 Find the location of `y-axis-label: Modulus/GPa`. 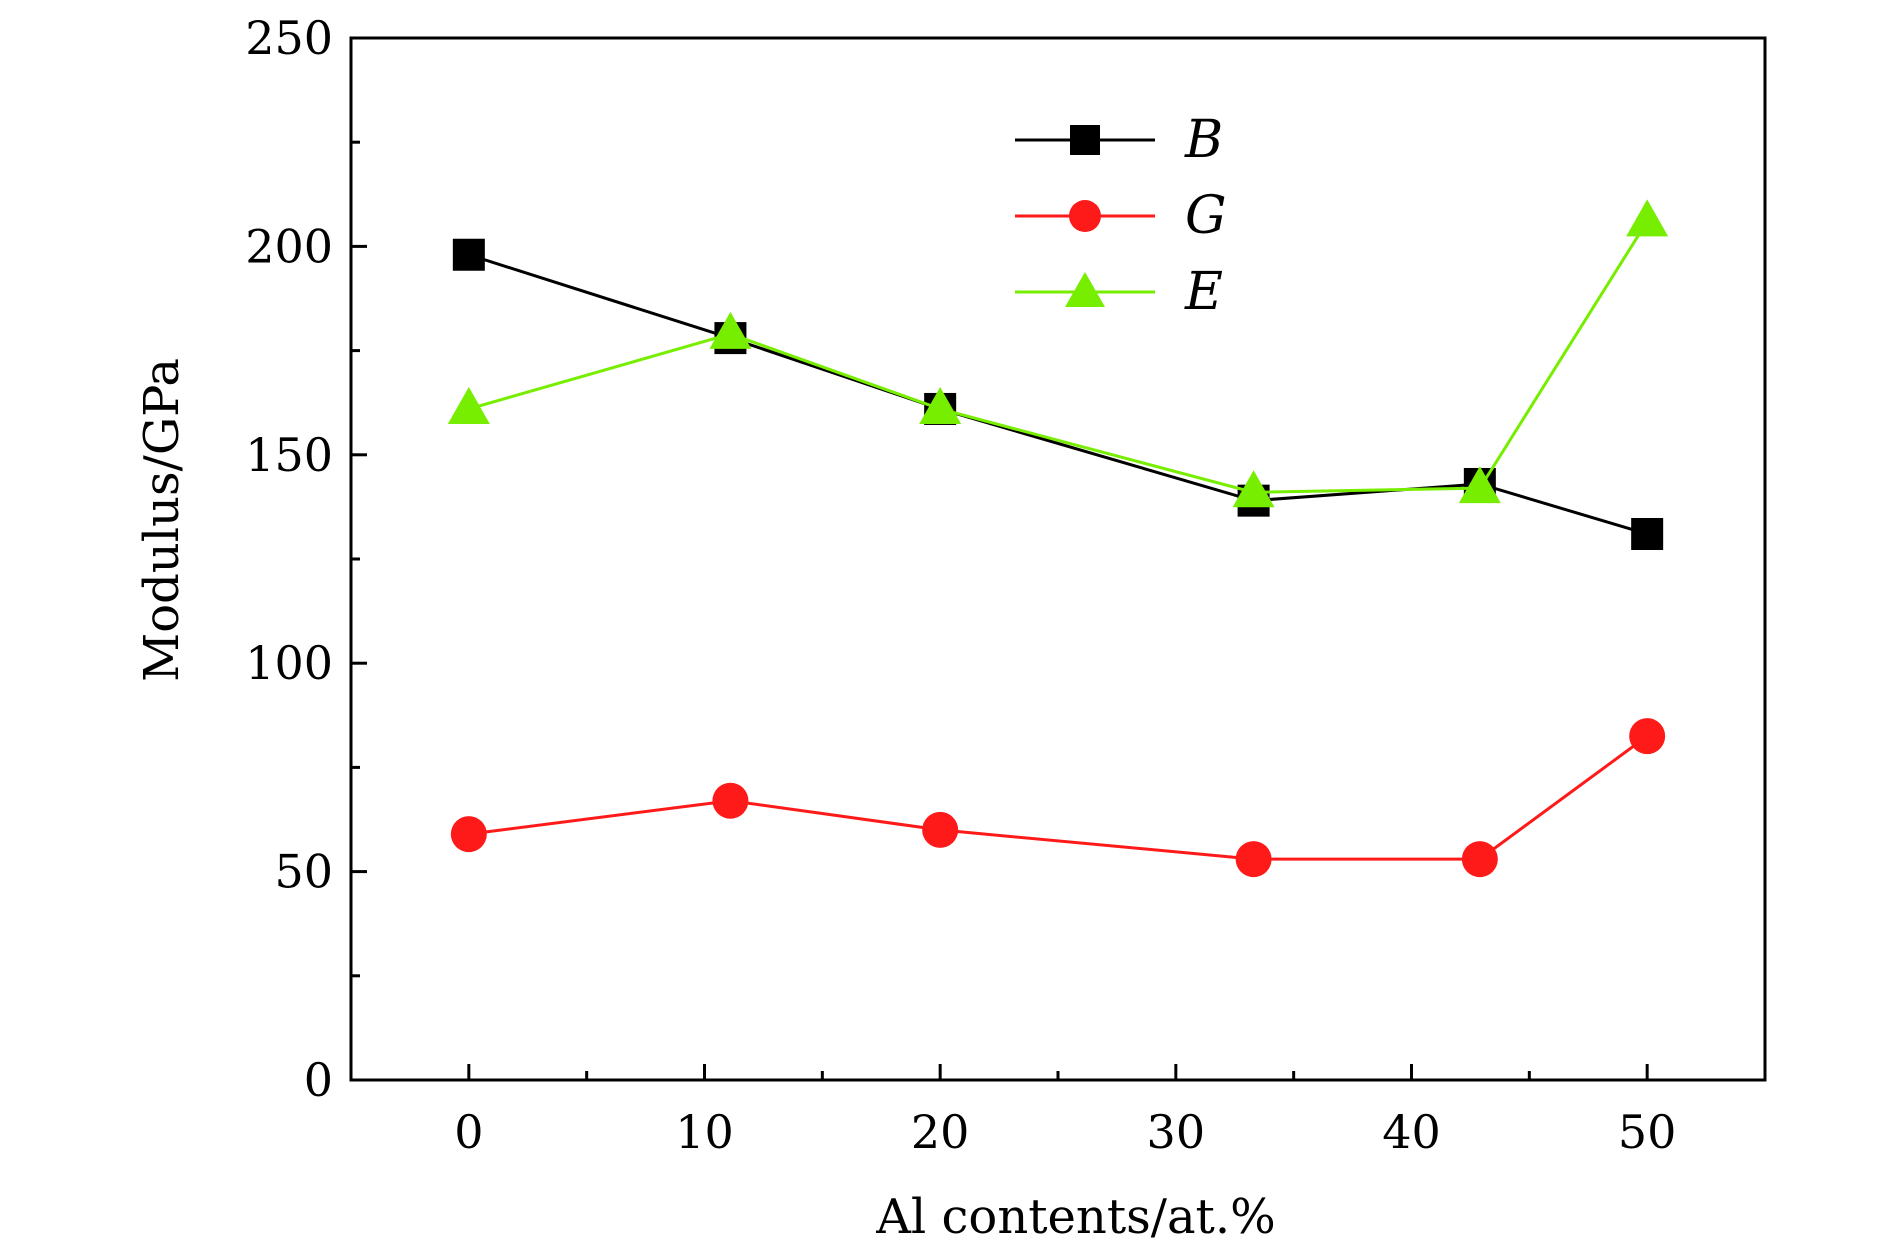

y-axis-label: Modulus/GPa is located at coordinates (162, 520).